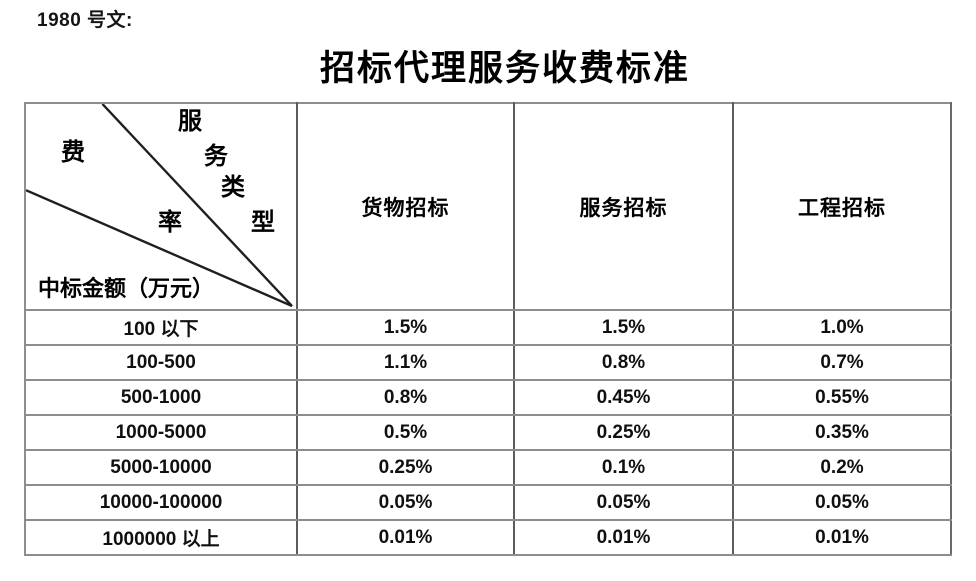 The image size is (976, 581). I want to click on table-row: 500-1000 0.8% 0.45% 0.55%, so click(488, 397).